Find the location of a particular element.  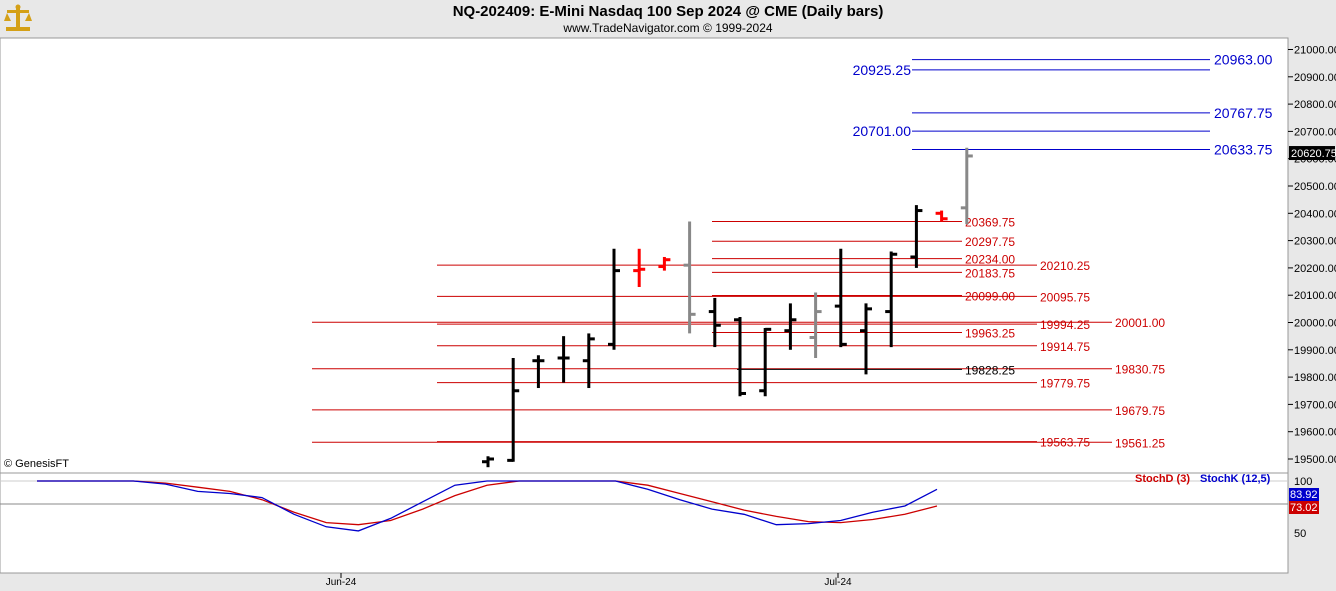

stochk-line is located at coordinates (487, 506).